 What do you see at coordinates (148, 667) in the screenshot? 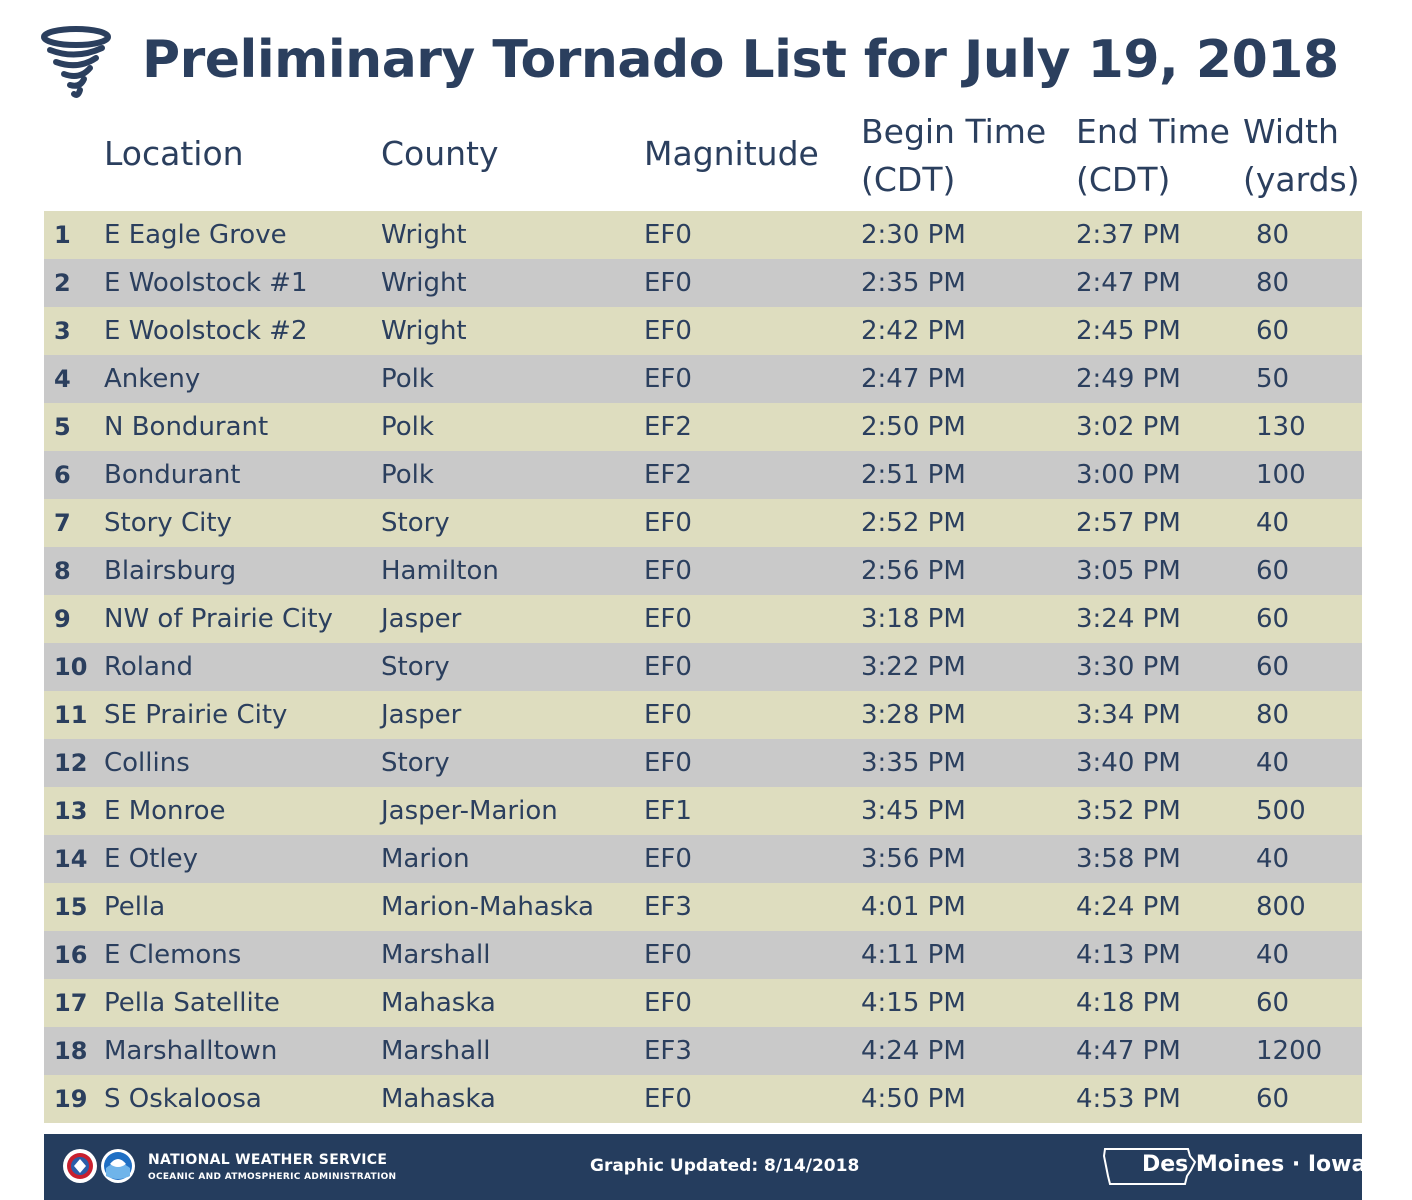
I see `cell-location: Roland` at bounding box center [148, 667].